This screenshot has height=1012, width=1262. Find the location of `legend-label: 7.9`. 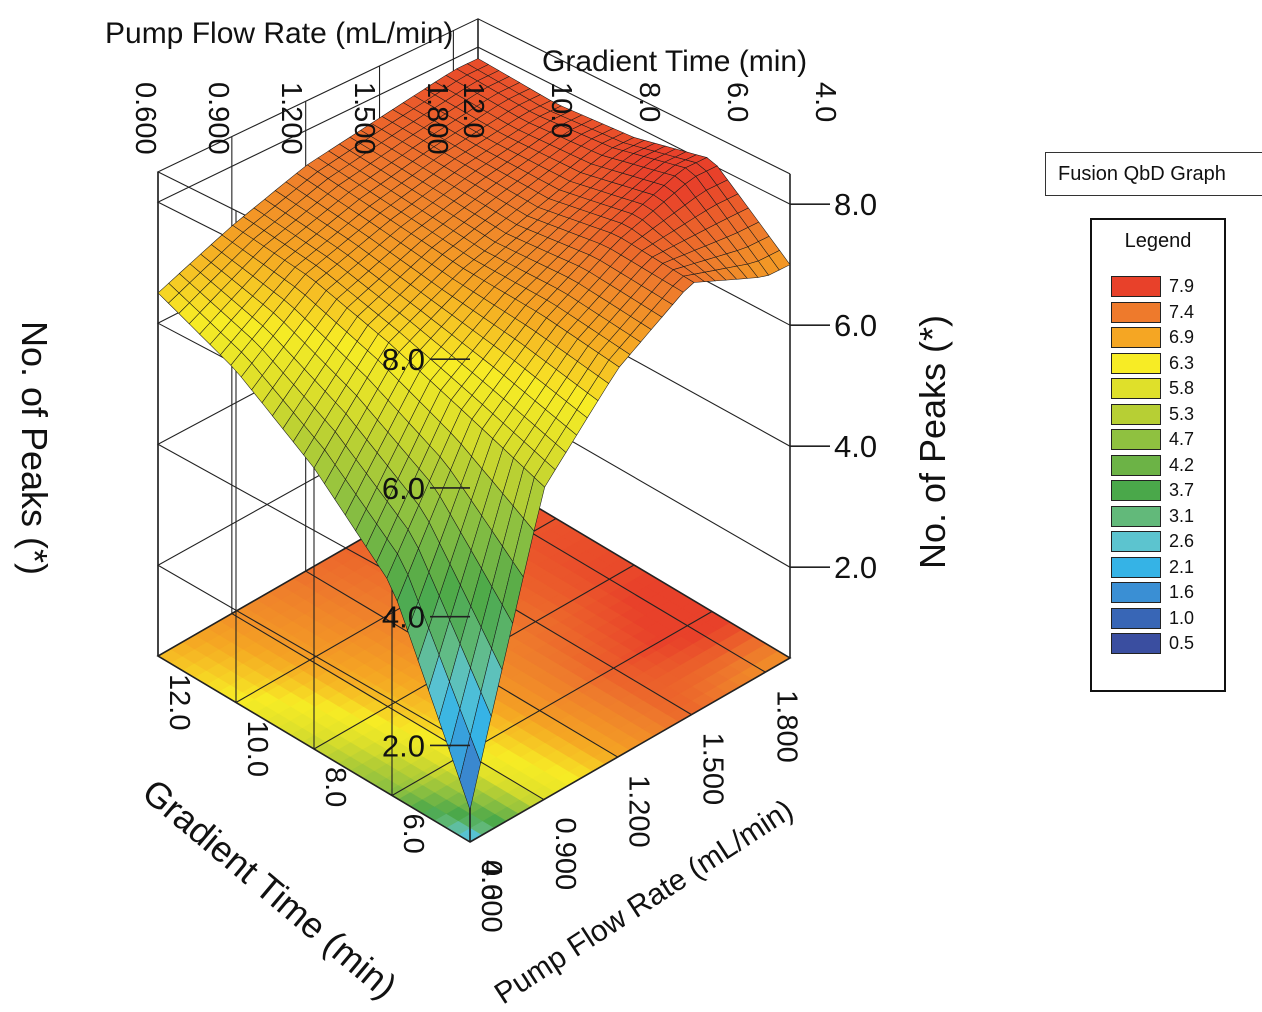

legend-label: 7.9 is located at coordinates (1182, 286).